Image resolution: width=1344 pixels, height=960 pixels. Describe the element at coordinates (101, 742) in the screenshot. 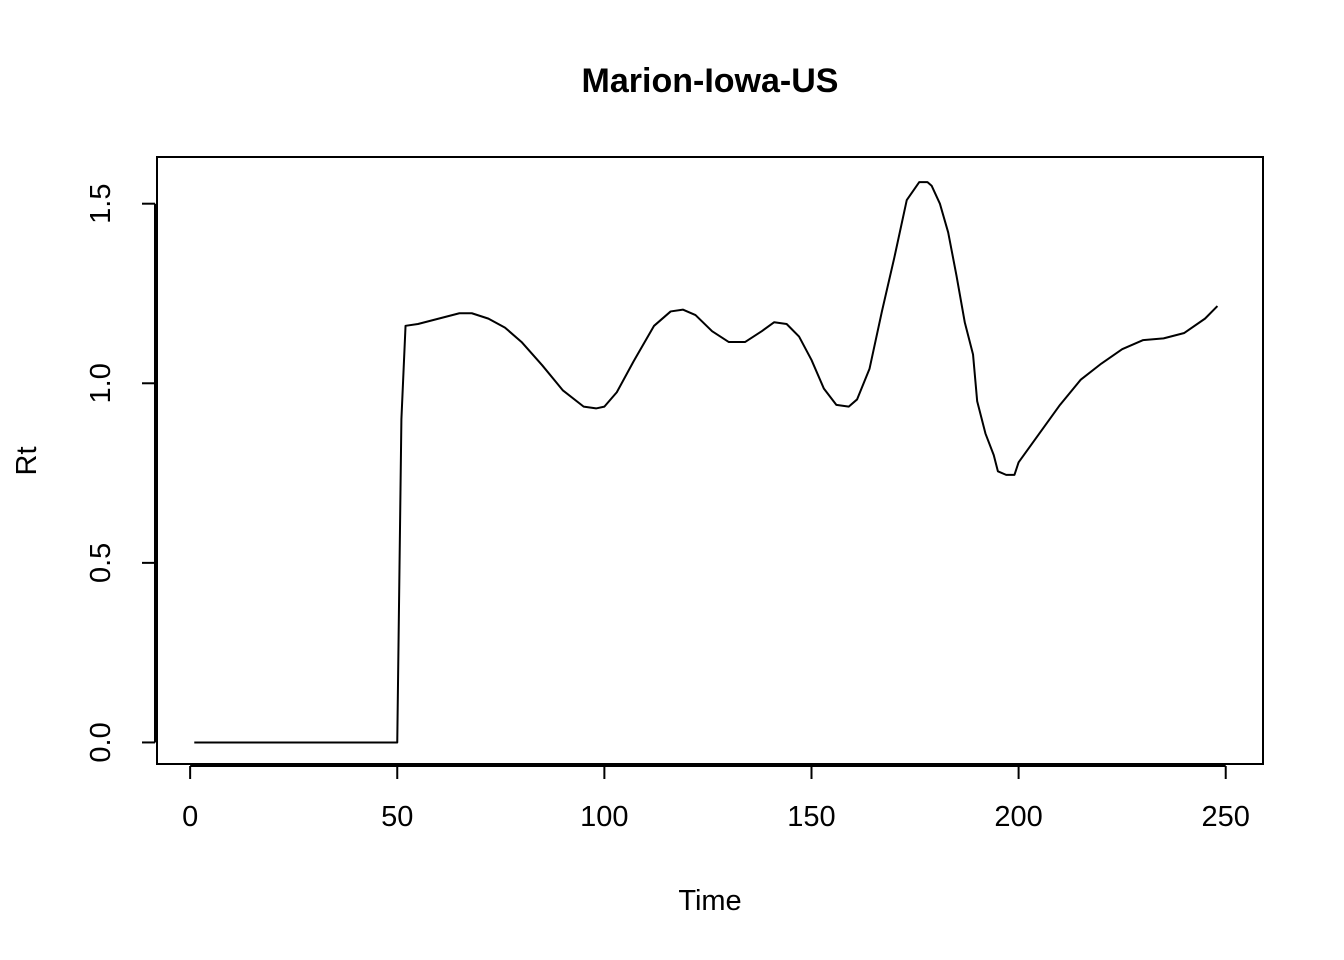

I see `y-tick-label: 0.0` at that location.